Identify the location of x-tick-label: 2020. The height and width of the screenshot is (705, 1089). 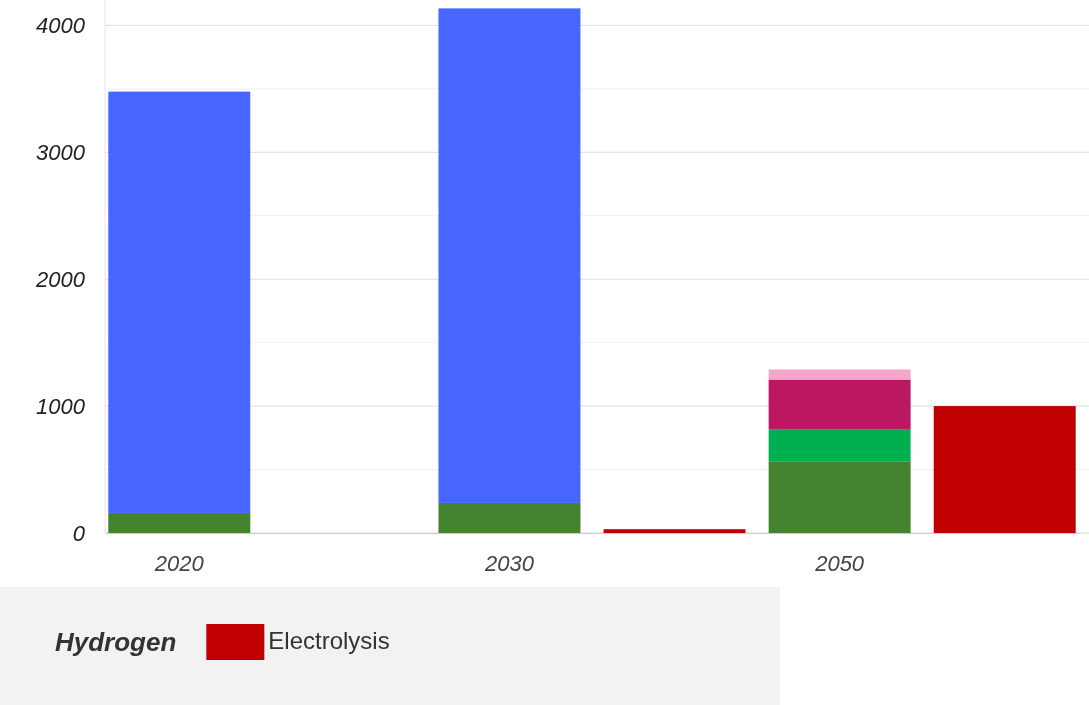
(179, 563).